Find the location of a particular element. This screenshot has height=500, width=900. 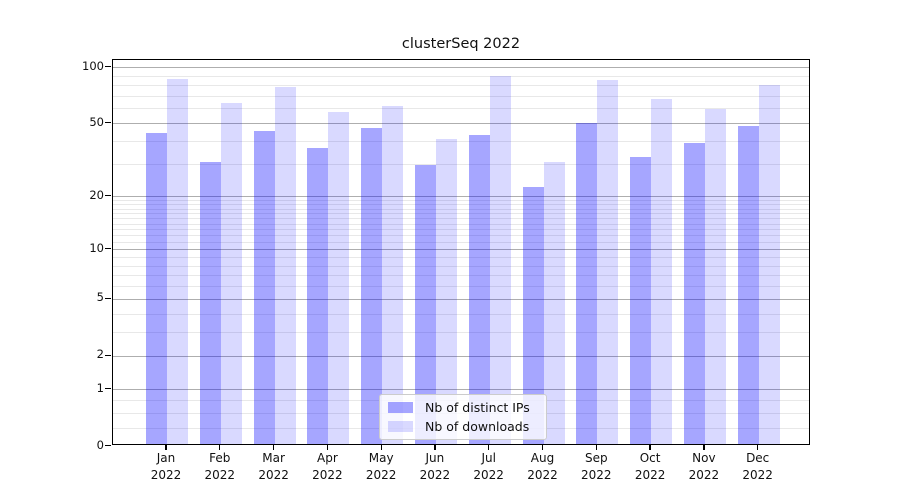

x-axis-tick-label: Jul 2022 is located at coordinates (489, 467).